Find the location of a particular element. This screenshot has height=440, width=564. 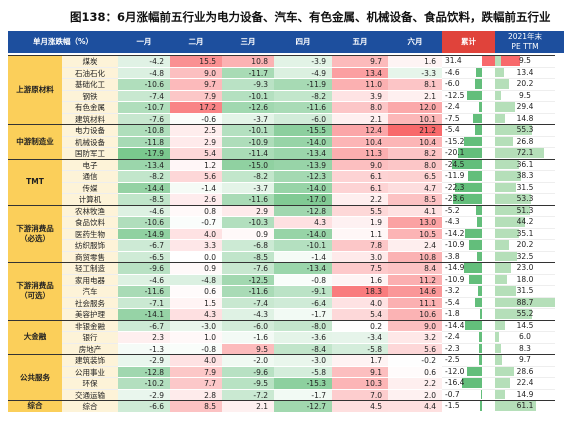

industry-cell: 建筑材料 is located at coordinates (90, 118).